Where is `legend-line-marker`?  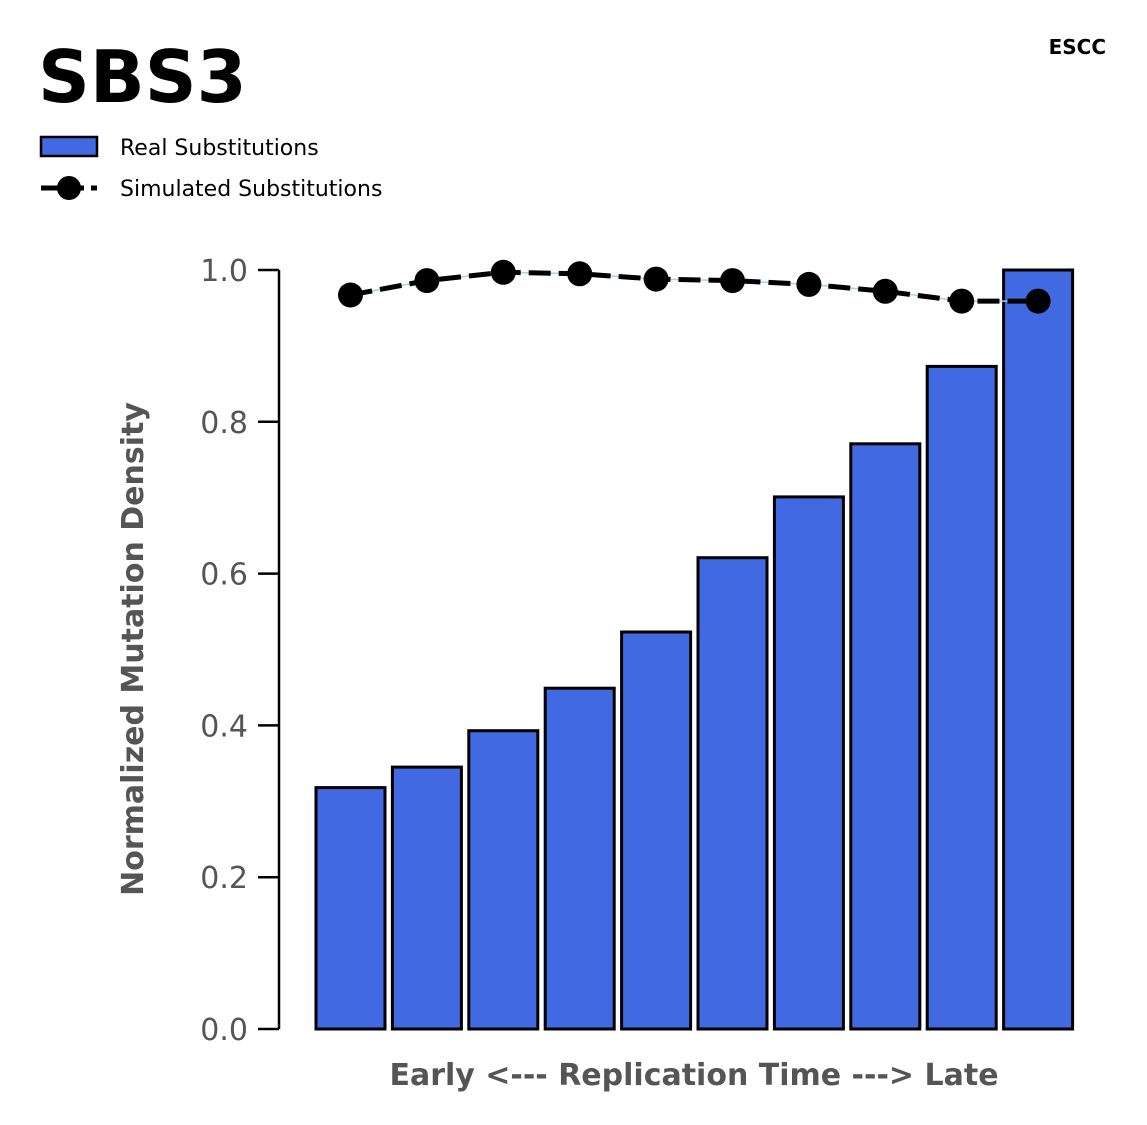 legend-line-marker is located at coordinates (69, 188).